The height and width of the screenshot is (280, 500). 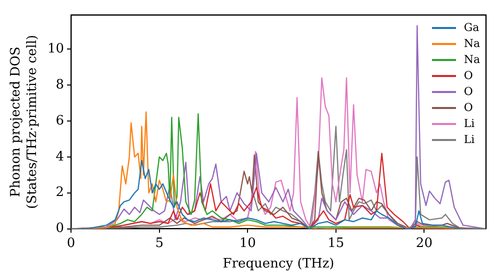 I want to click on y-tick-label: 8, so click(x=60, y=84).